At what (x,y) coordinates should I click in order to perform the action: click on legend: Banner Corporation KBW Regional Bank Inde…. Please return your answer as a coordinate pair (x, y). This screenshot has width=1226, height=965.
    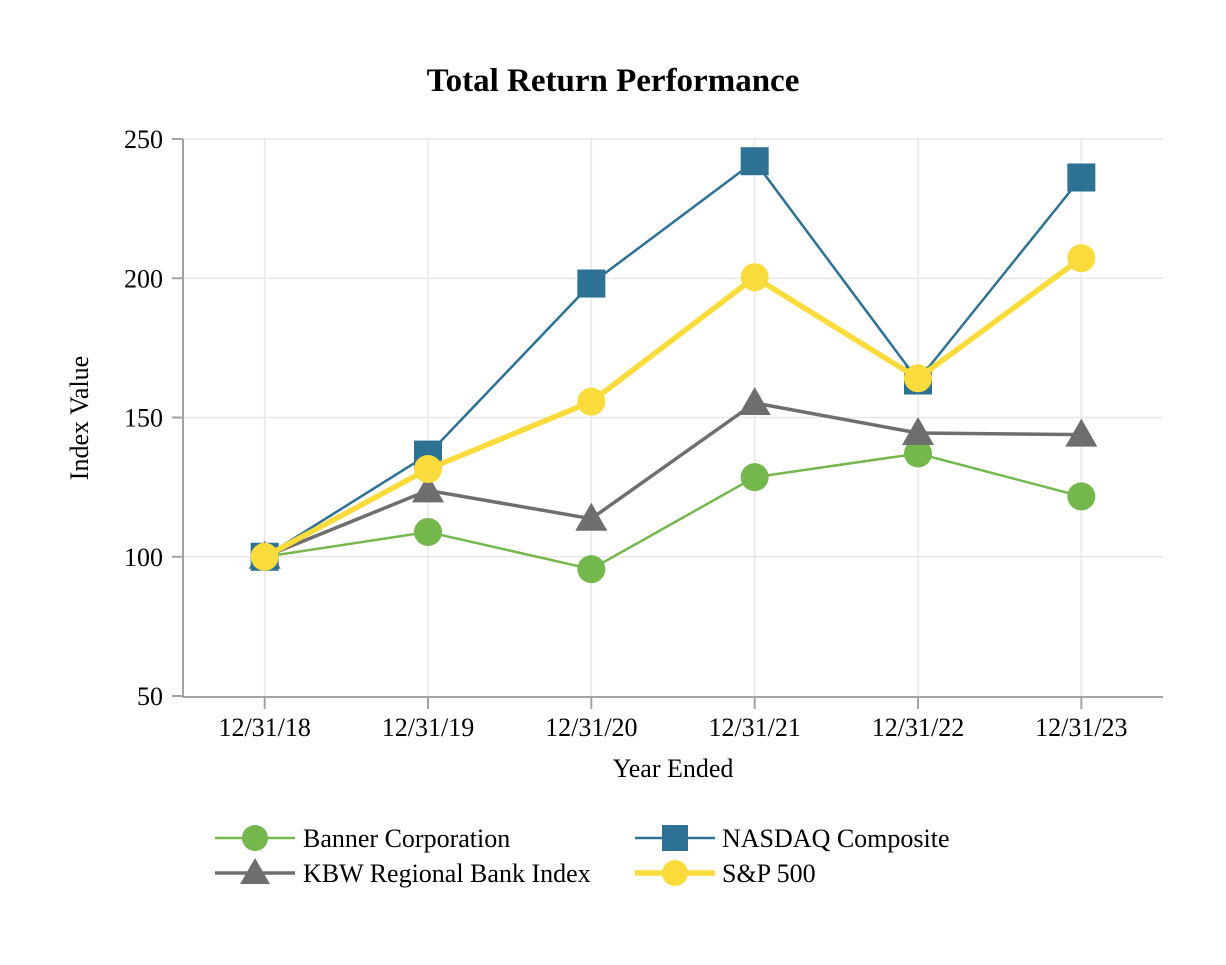
    Looking at the image, I should click on (582, 856).